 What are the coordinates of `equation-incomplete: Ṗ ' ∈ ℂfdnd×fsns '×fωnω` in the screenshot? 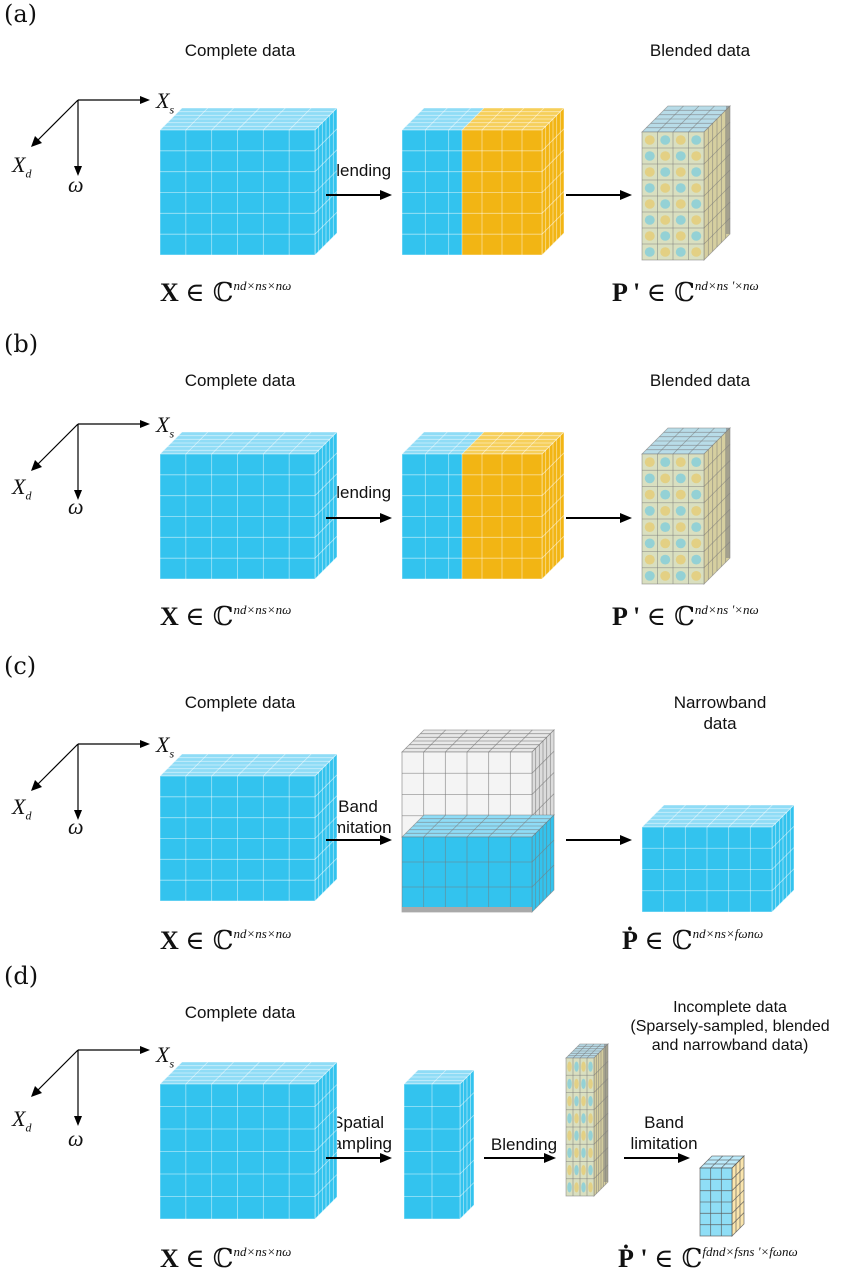 It's located at (708, 1259).